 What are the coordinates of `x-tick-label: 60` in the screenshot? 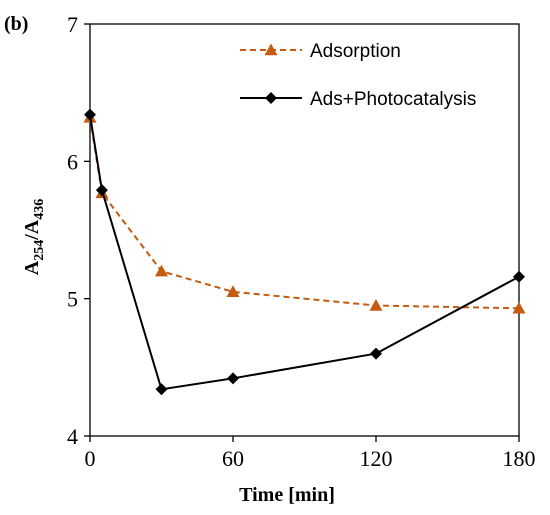 It's located at (233, 458).